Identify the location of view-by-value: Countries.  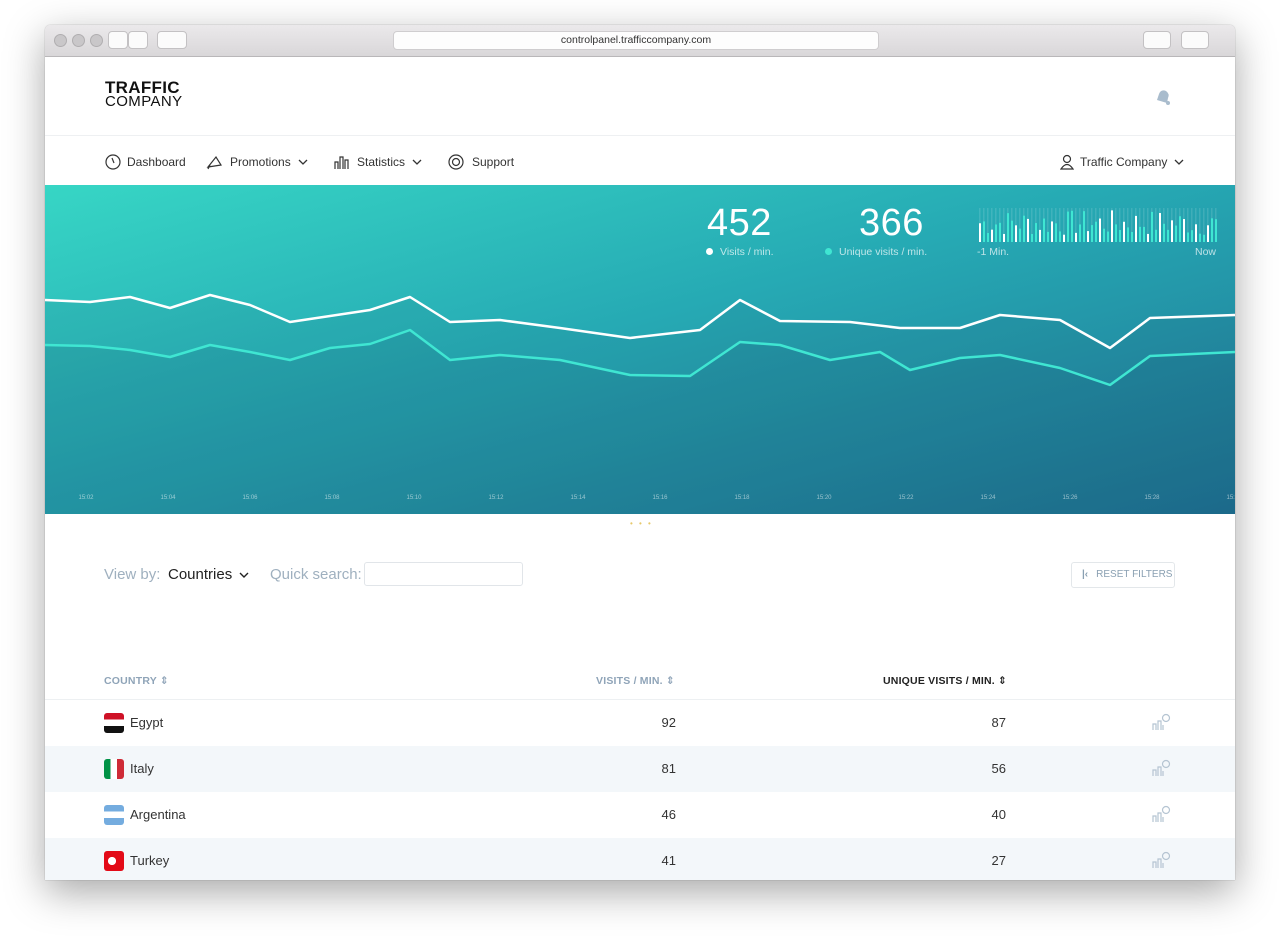
(200, 574).